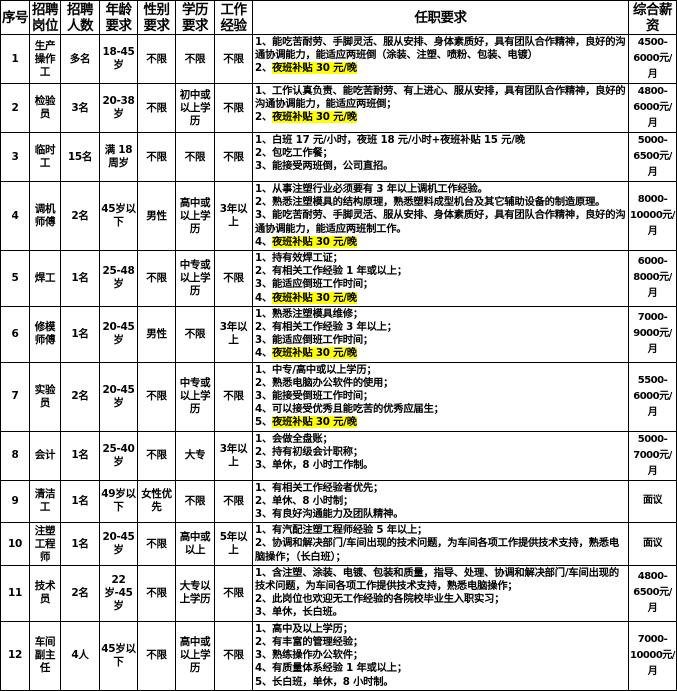  Describe the element at coordinates (652, 455) in the screenshot. I see `cell-salary: 5000-7000元/月` at that location.